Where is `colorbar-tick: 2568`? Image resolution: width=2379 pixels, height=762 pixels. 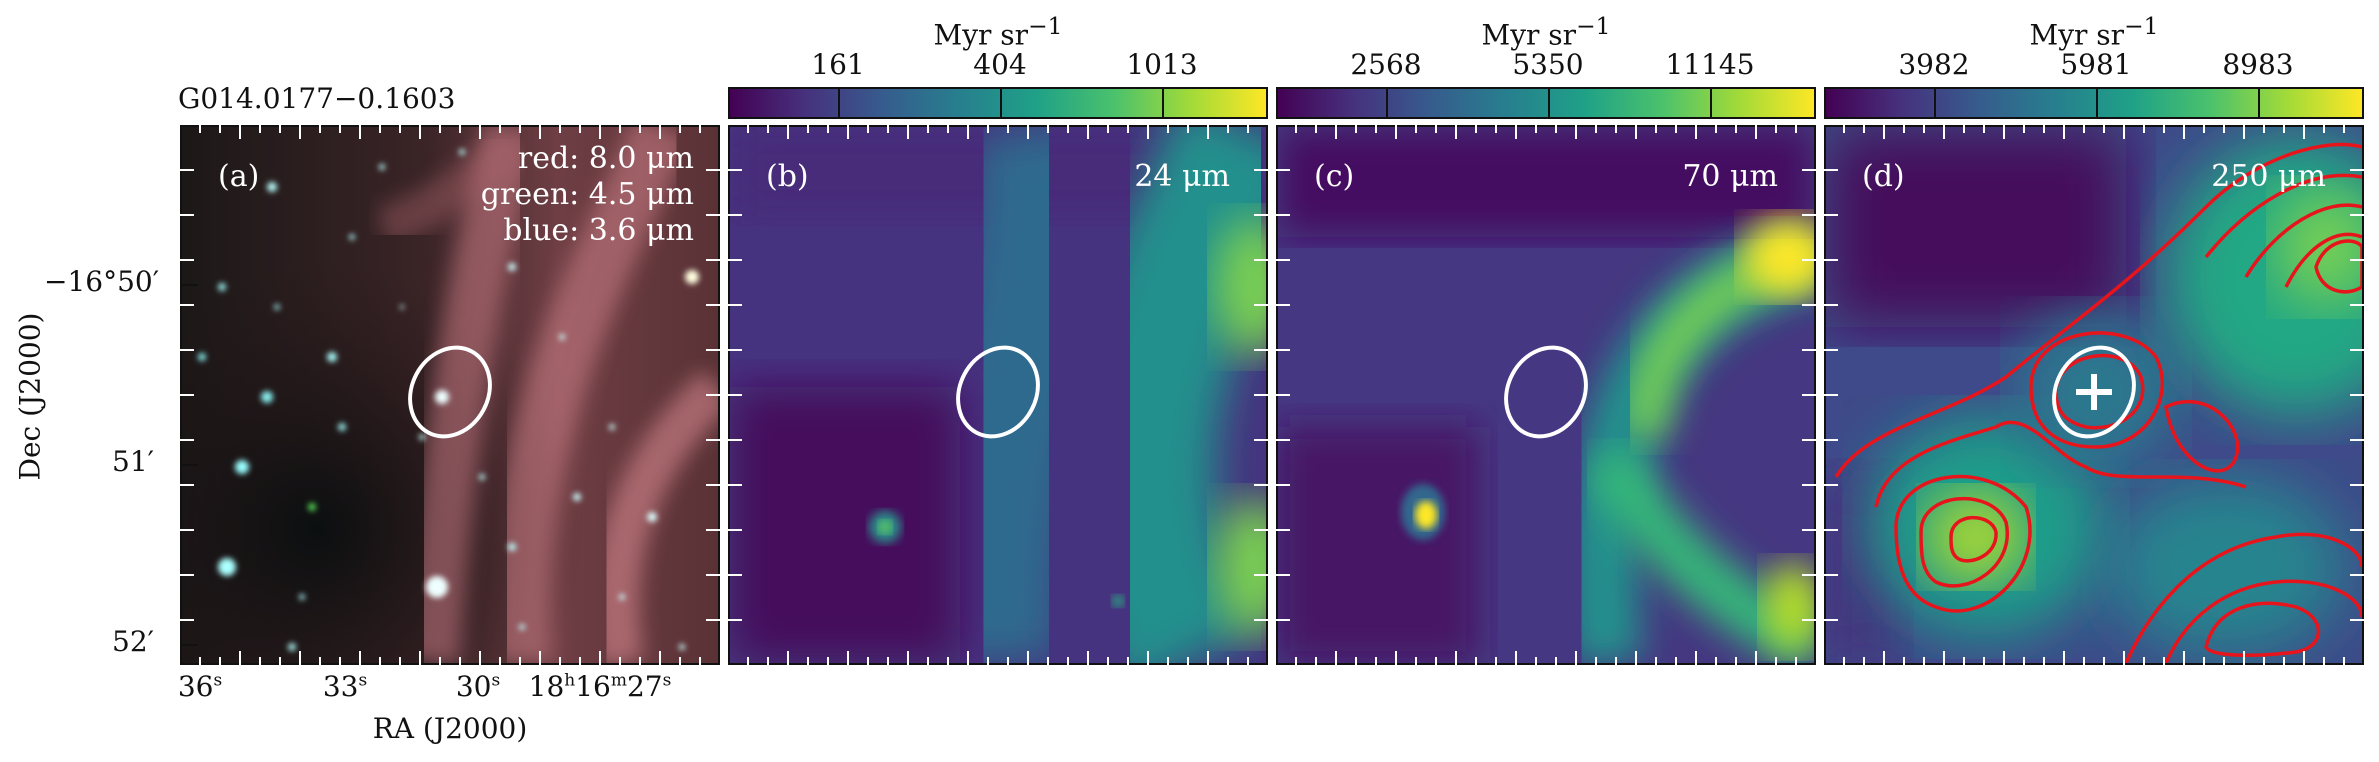
colorbar-tick: 2568 is located at coordinates (1386, 64).